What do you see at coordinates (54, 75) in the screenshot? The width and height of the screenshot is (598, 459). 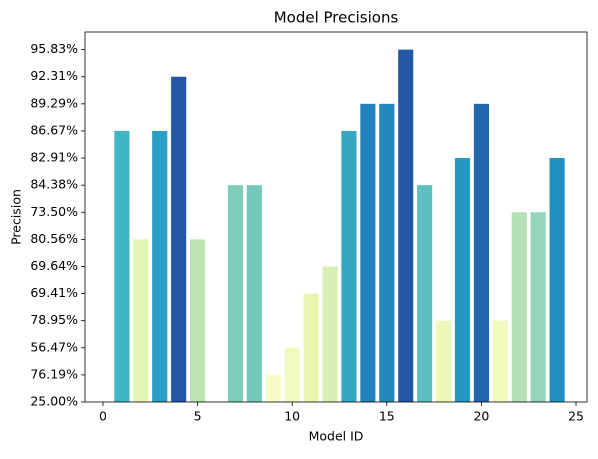 I see `y-tick-label: 92.31%` at bounding box center [54, 75].